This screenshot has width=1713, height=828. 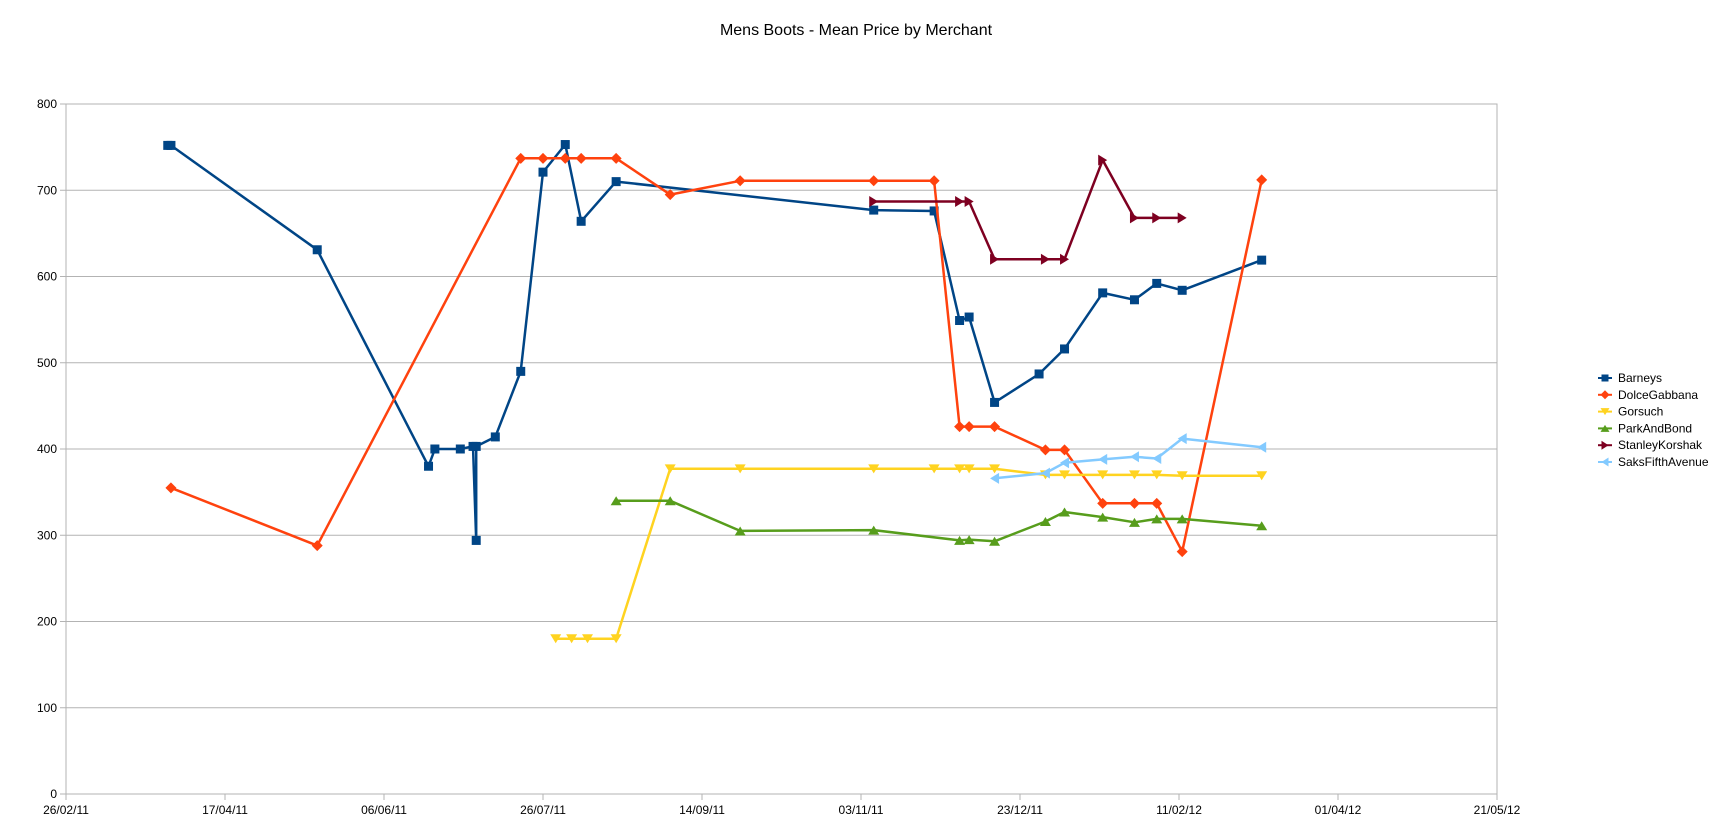 I want to click on x-tick-label: 17/04/11, so click(x=225, y=810).